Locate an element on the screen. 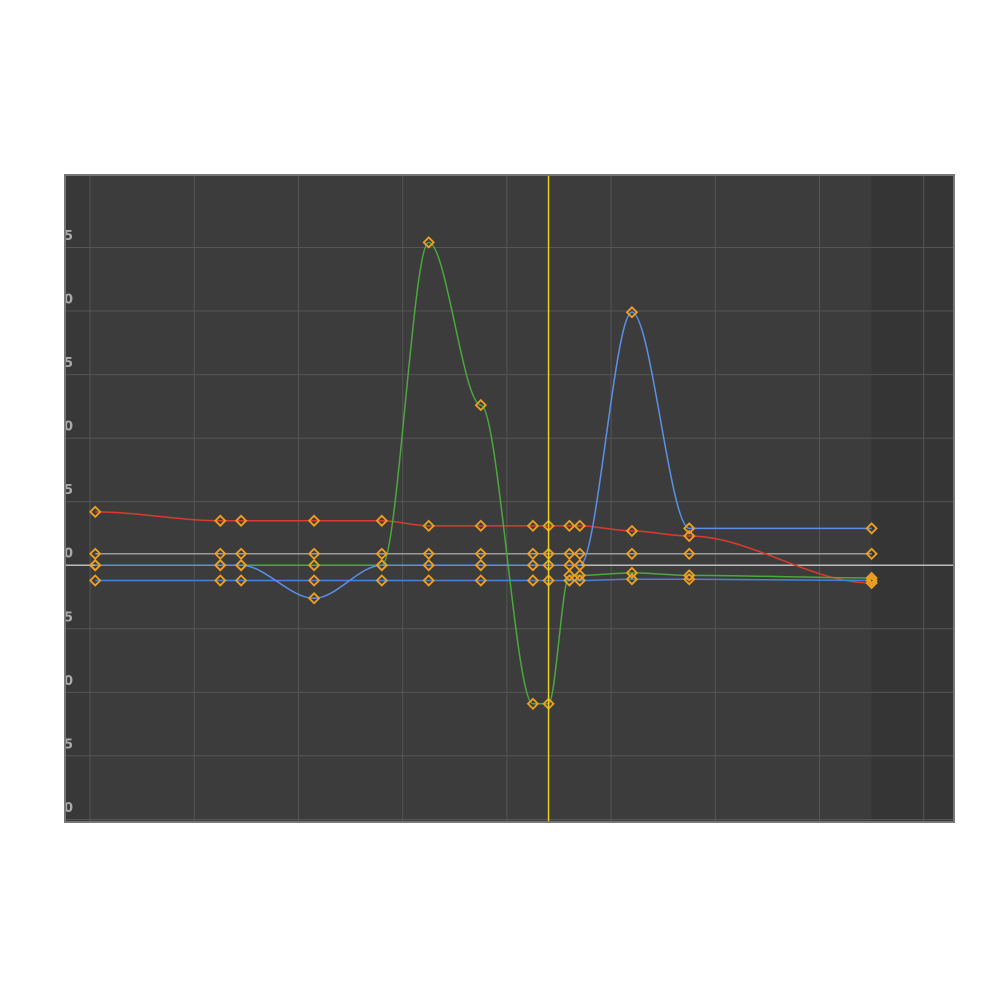 The image size is (1000, 1004). label-strip is located at coordinates (77, 498).